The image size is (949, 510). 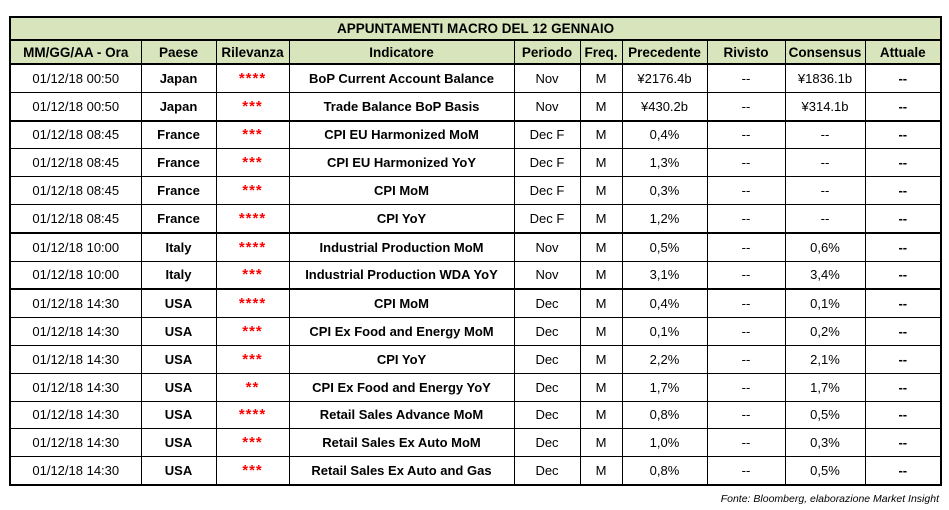 What do you see at coordinates (601, 52) in the screenshot?
I see `header-frequency: Freq.` at bounding box center [601, 52].